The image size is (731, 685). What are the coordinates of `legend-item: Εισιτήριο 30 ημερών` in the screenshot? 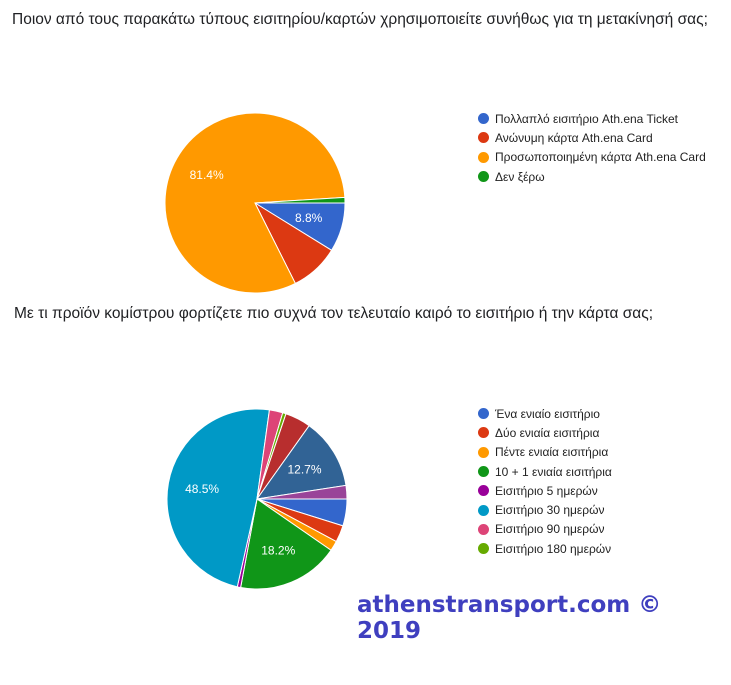 It's located at (545, 509).